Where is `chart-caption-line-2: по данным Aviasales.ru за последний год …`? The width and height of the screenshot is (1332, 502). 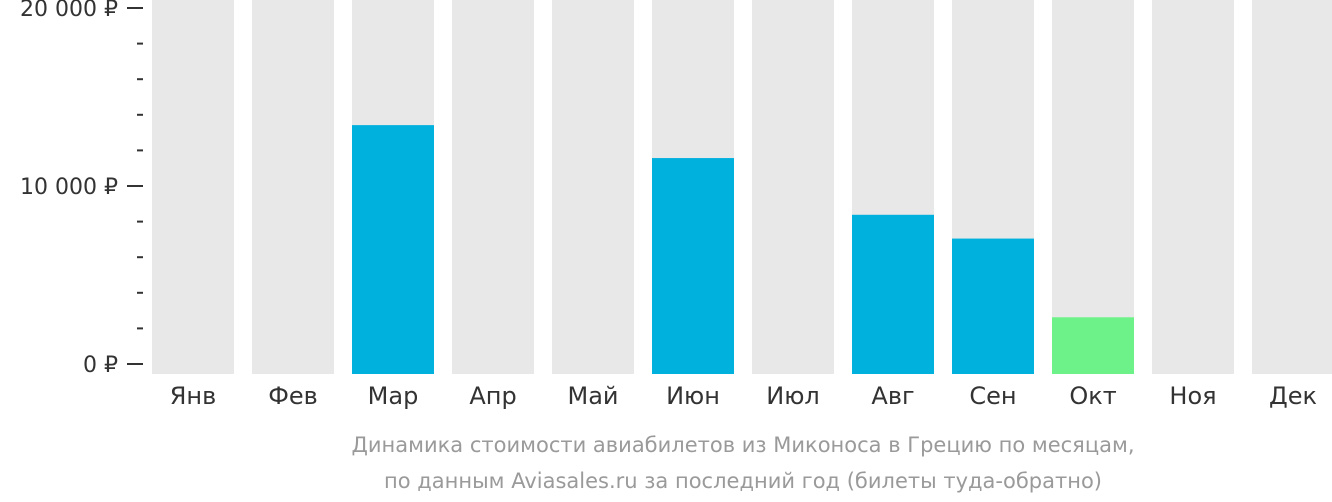
chart-caption-line-2: по данным Aviasales.ru за последний год … is located at coordinates (743, 481).